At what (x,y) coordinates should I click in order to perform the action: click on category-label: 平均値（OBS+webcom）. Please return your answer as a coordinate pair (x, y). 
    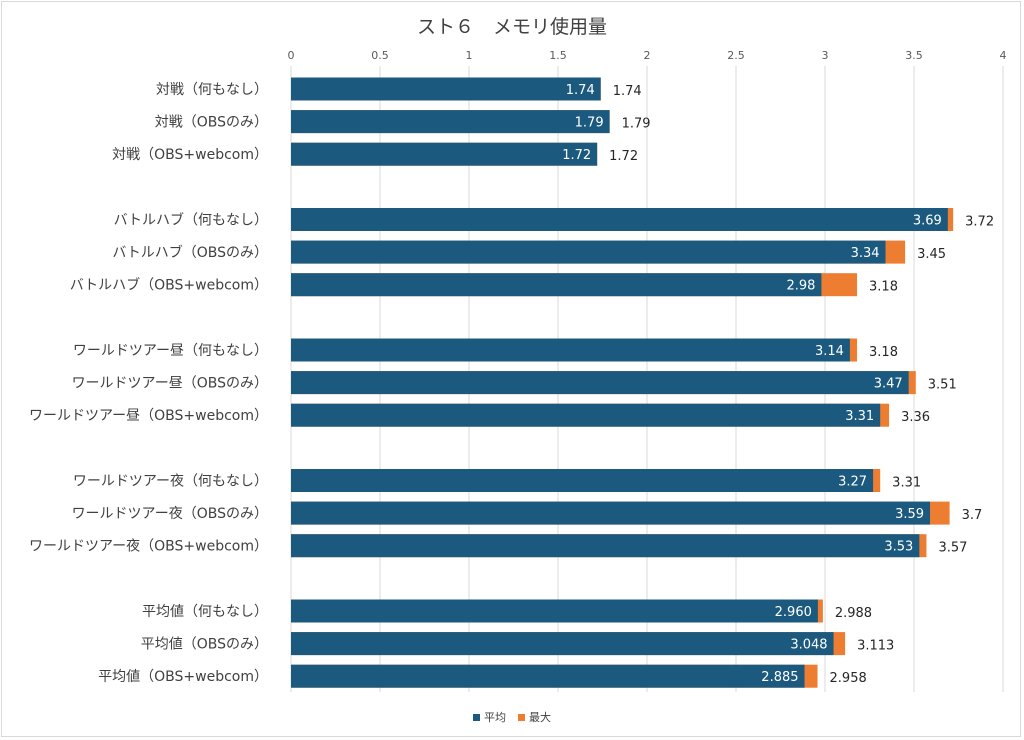
    Looking at the image, I should click on (183, 677).